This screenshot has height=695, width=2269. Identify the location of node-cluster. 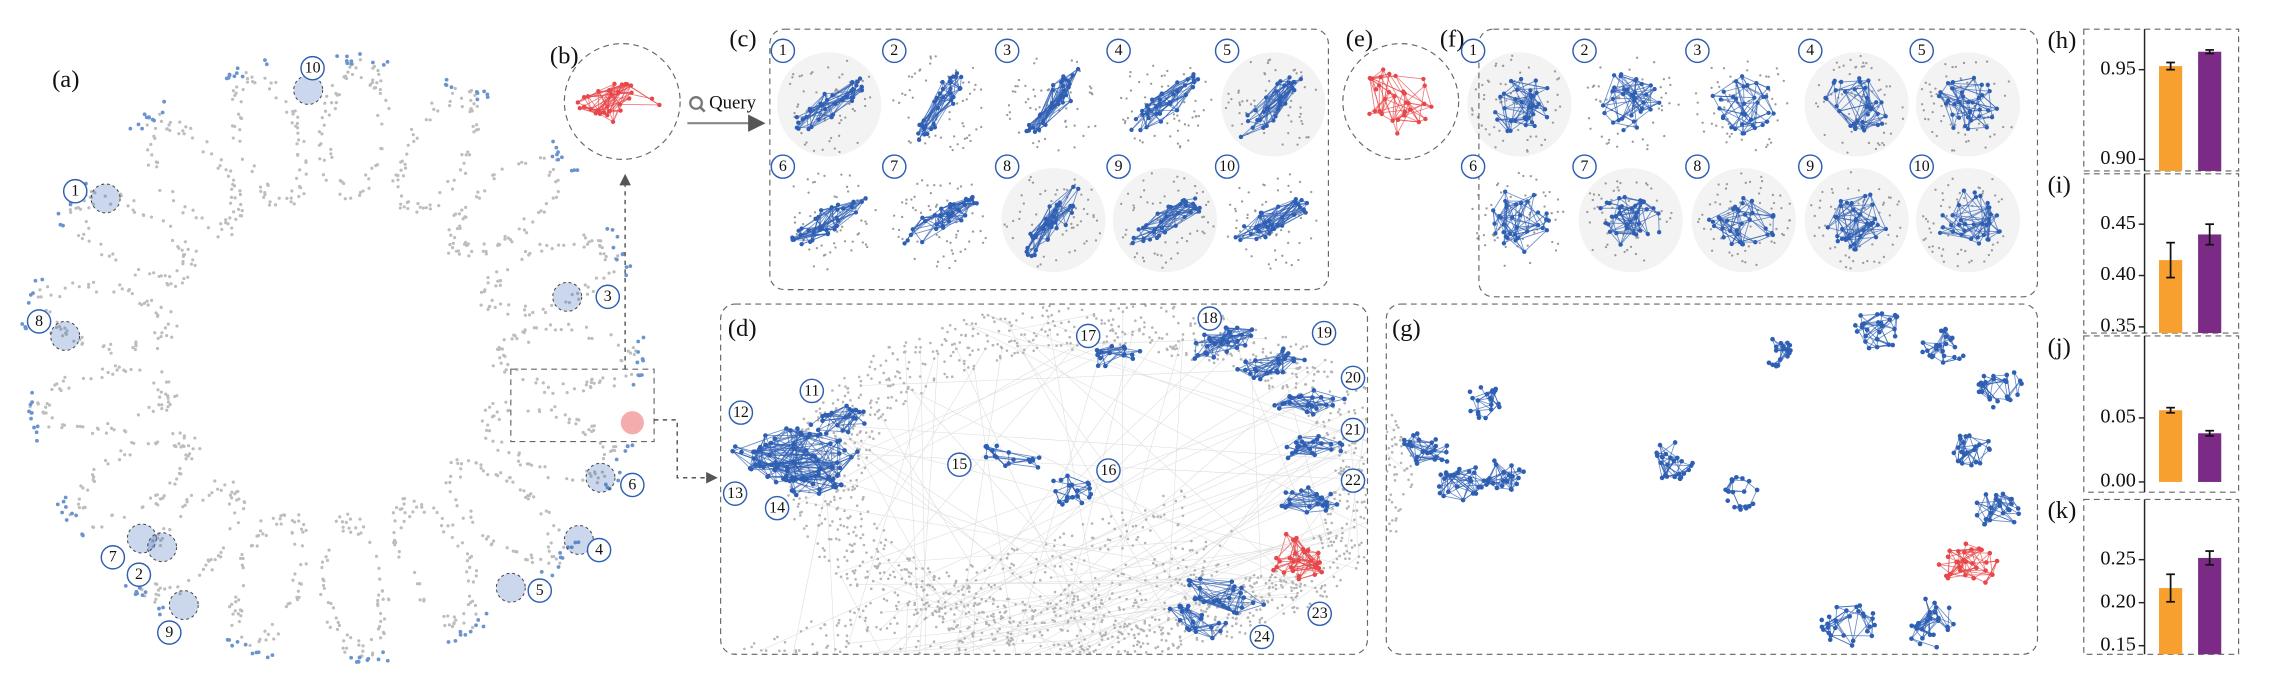
(1631, 102).